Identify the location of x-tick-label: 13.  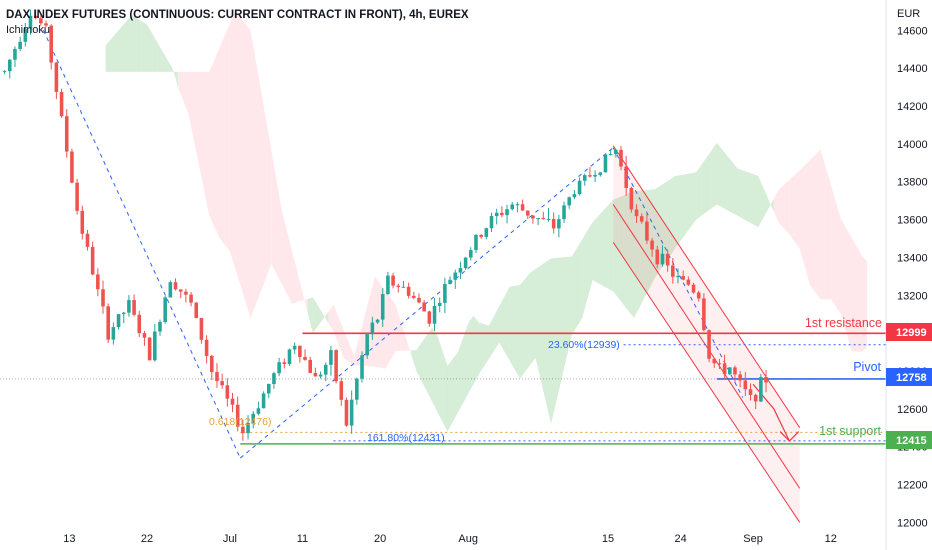
(69, 539).